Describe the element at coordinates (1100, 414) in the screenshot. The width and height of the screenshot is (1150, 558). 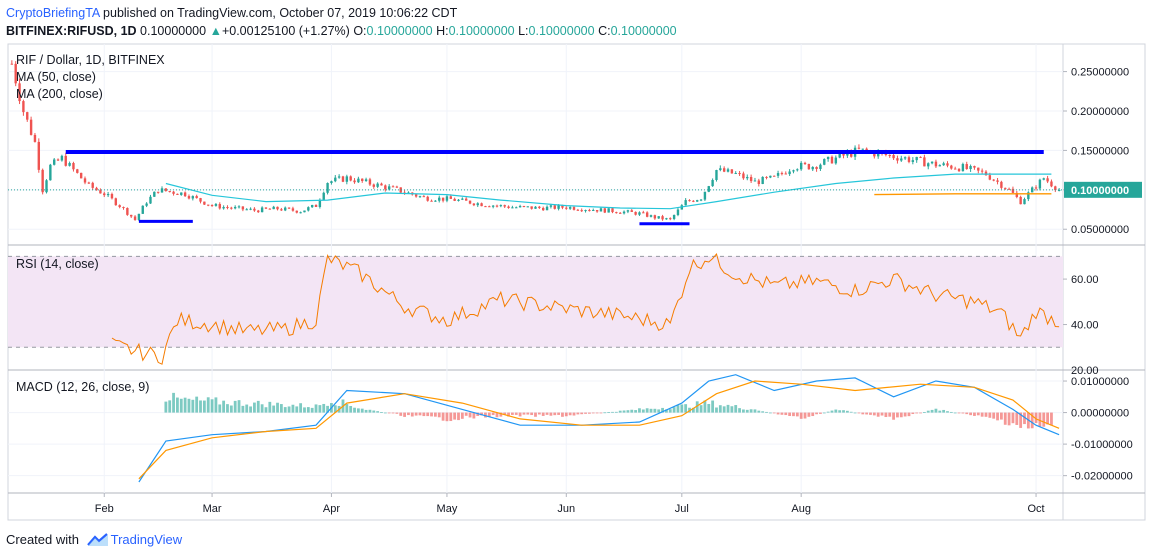
I see `macd-tick-label: 0.00000000` at that location.